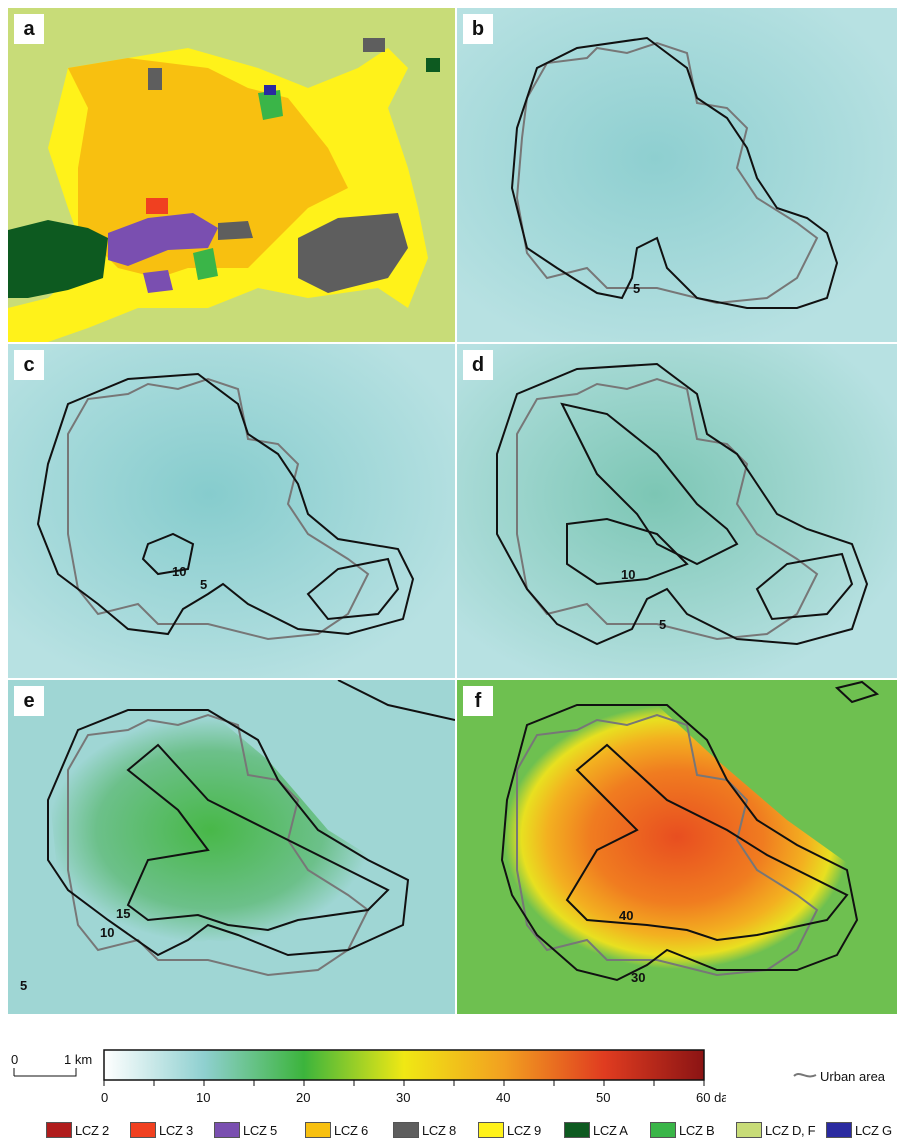 The height and width of the screenshot is (1140, 897). Describe the element at coordinates (711, 1097) in the screenshot. I see `colorbar-tick-label: 60 day` at that location.